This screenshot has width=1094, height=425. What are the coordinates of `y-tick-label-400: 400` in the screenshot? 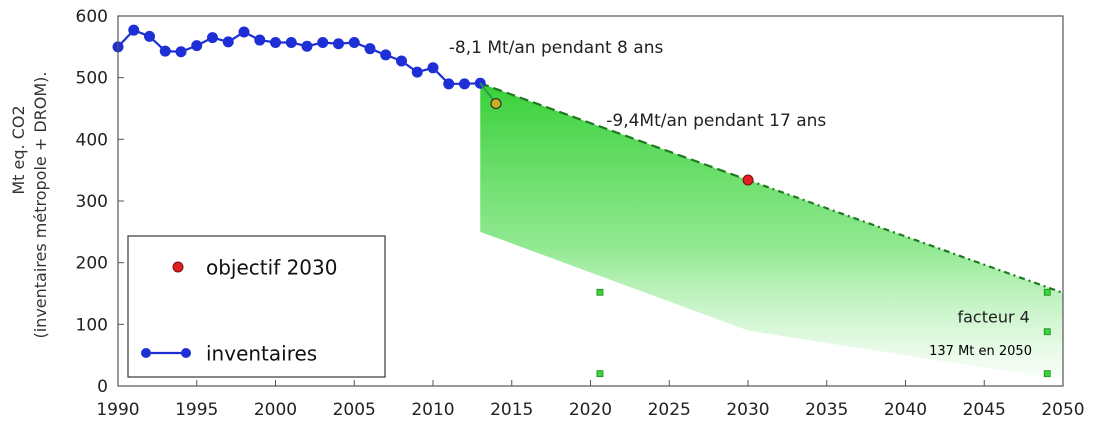 It's located at (92, 140).